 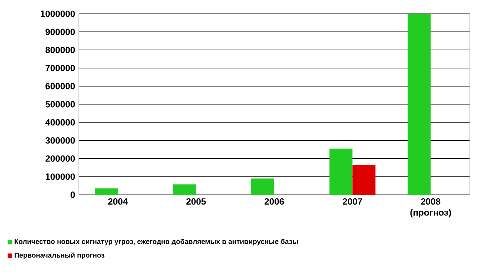 What do you see at coordinates (352, 201) in the screenshot?
I see `x-tick-label: 2007` at bounding box center [352, 201].